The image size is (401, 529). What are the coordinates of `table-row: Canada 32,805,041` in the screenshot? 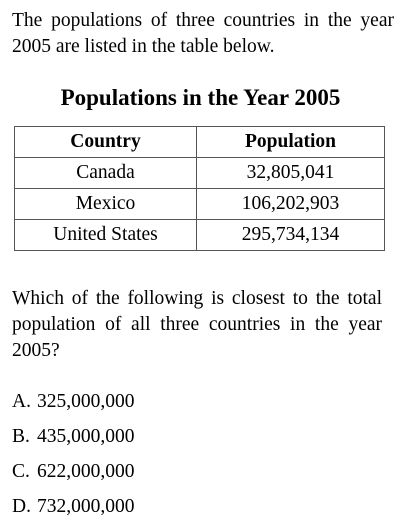 It's located at (199, 173).